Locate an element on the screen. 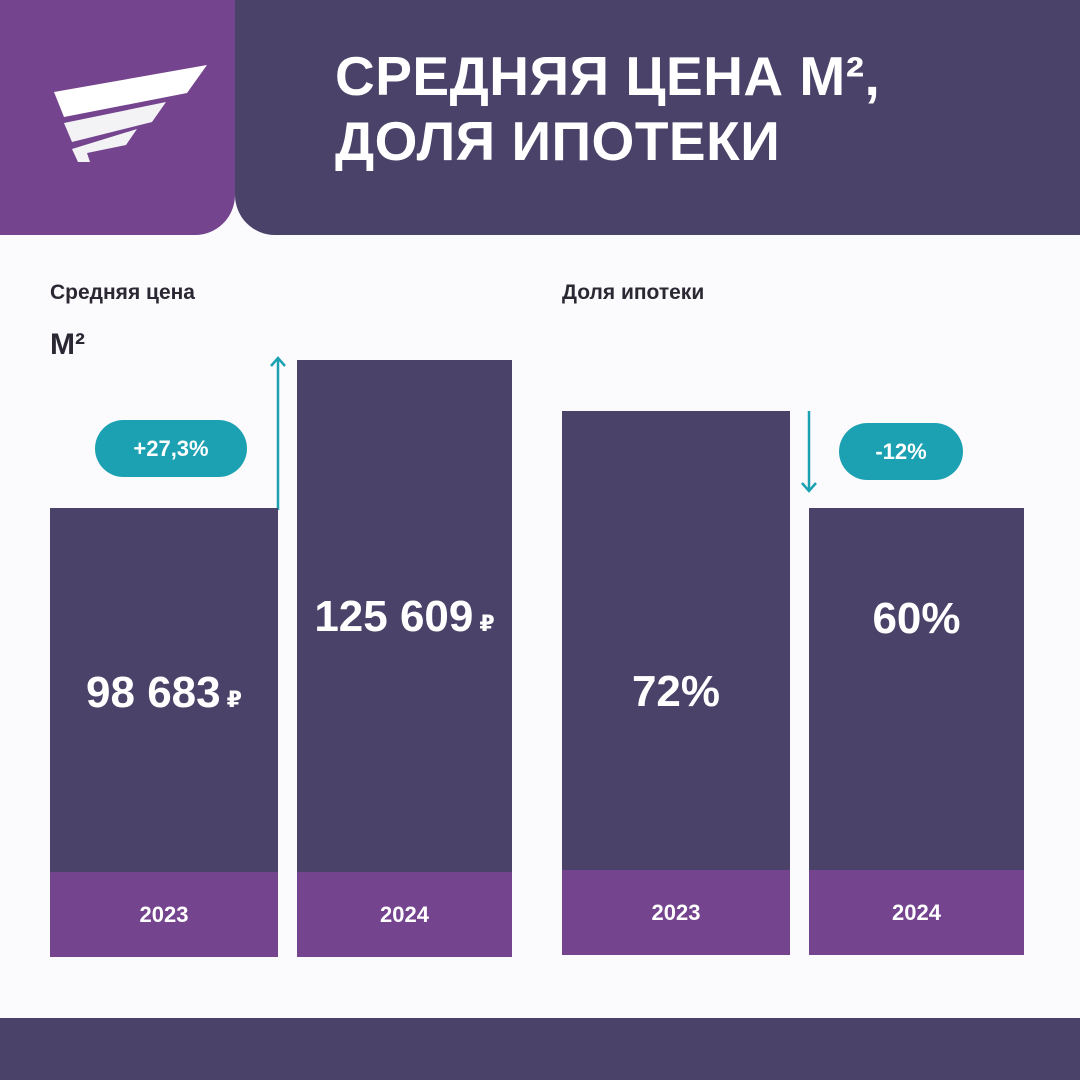 The height and width of the screenshot is (1080, 1080). mortgage-change-badge: -12% is located at coordinates (901, 451).